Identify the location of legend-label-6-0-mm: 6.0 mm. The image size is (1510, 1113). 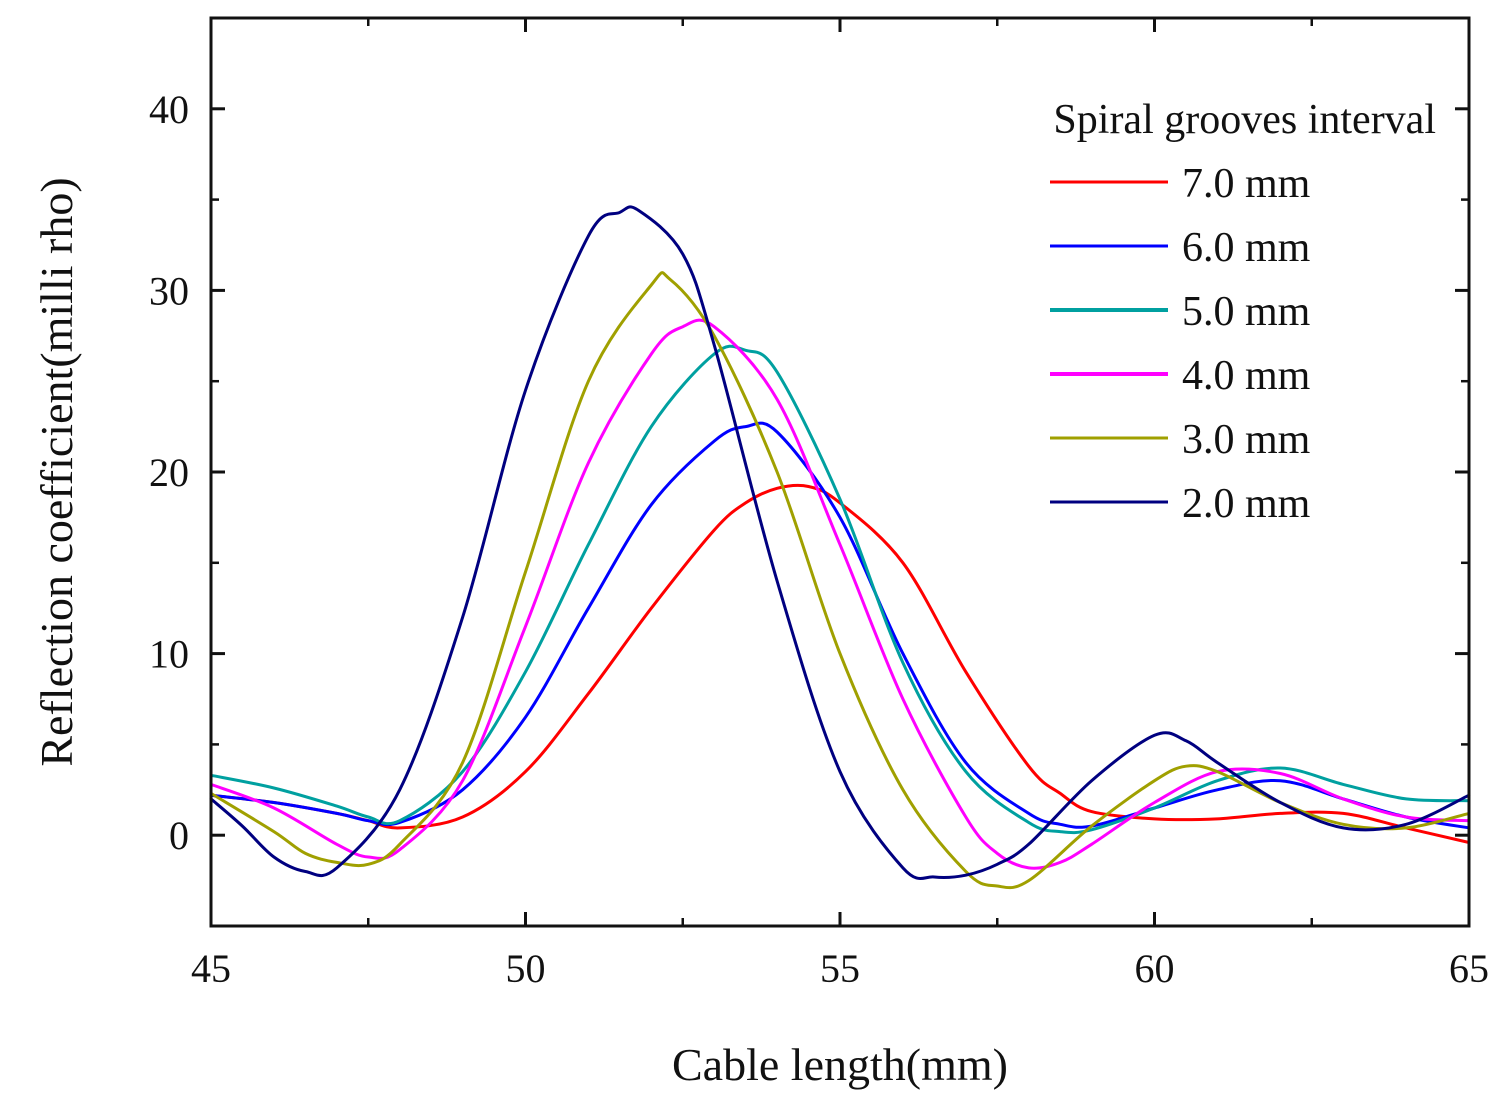
(1246, 248).